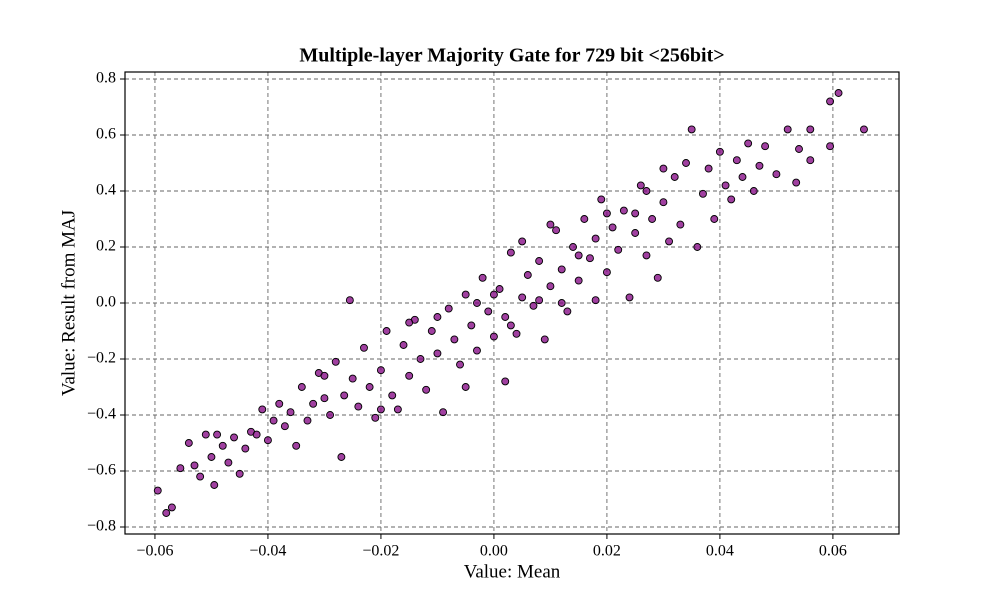 This screenshot has height=600, width=1000. I want to click on x-tick-label: 0.00, so click(494, 551).